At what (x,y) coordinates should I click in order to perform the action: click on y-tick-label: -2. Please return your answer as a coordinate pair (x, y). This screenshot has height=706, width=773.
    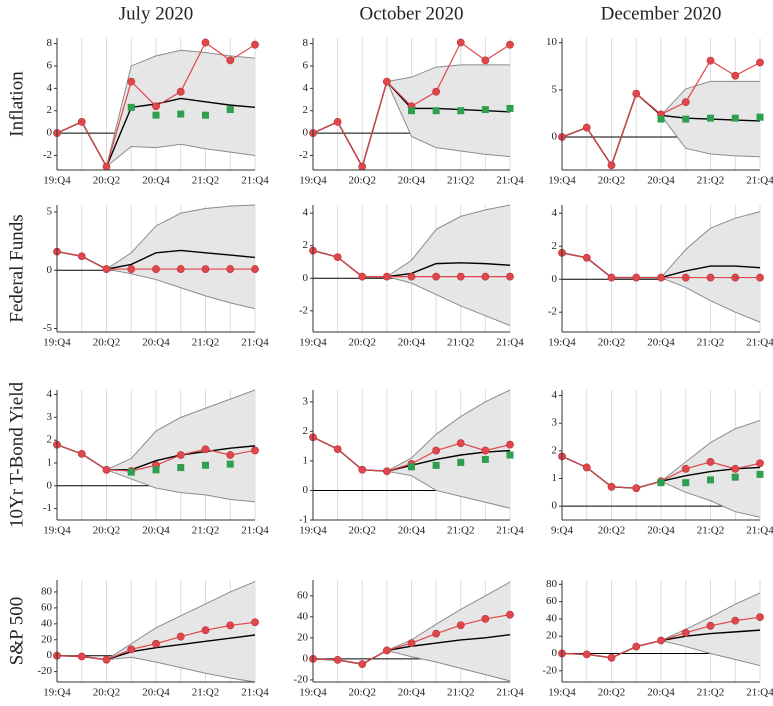
    Looking at the image, I should click on (552, 312).